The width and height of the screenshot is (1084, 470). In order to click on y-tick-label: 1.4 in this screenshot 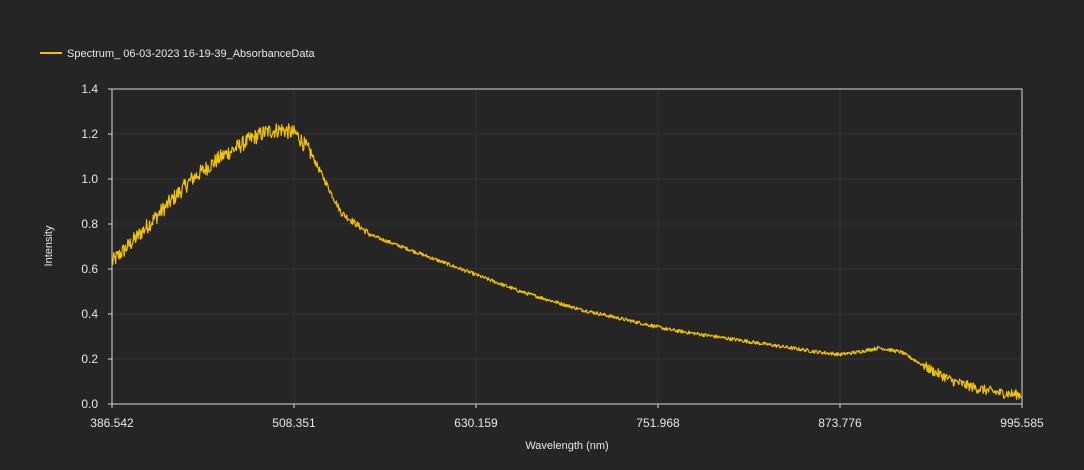, I will do `click(89, 89)`.